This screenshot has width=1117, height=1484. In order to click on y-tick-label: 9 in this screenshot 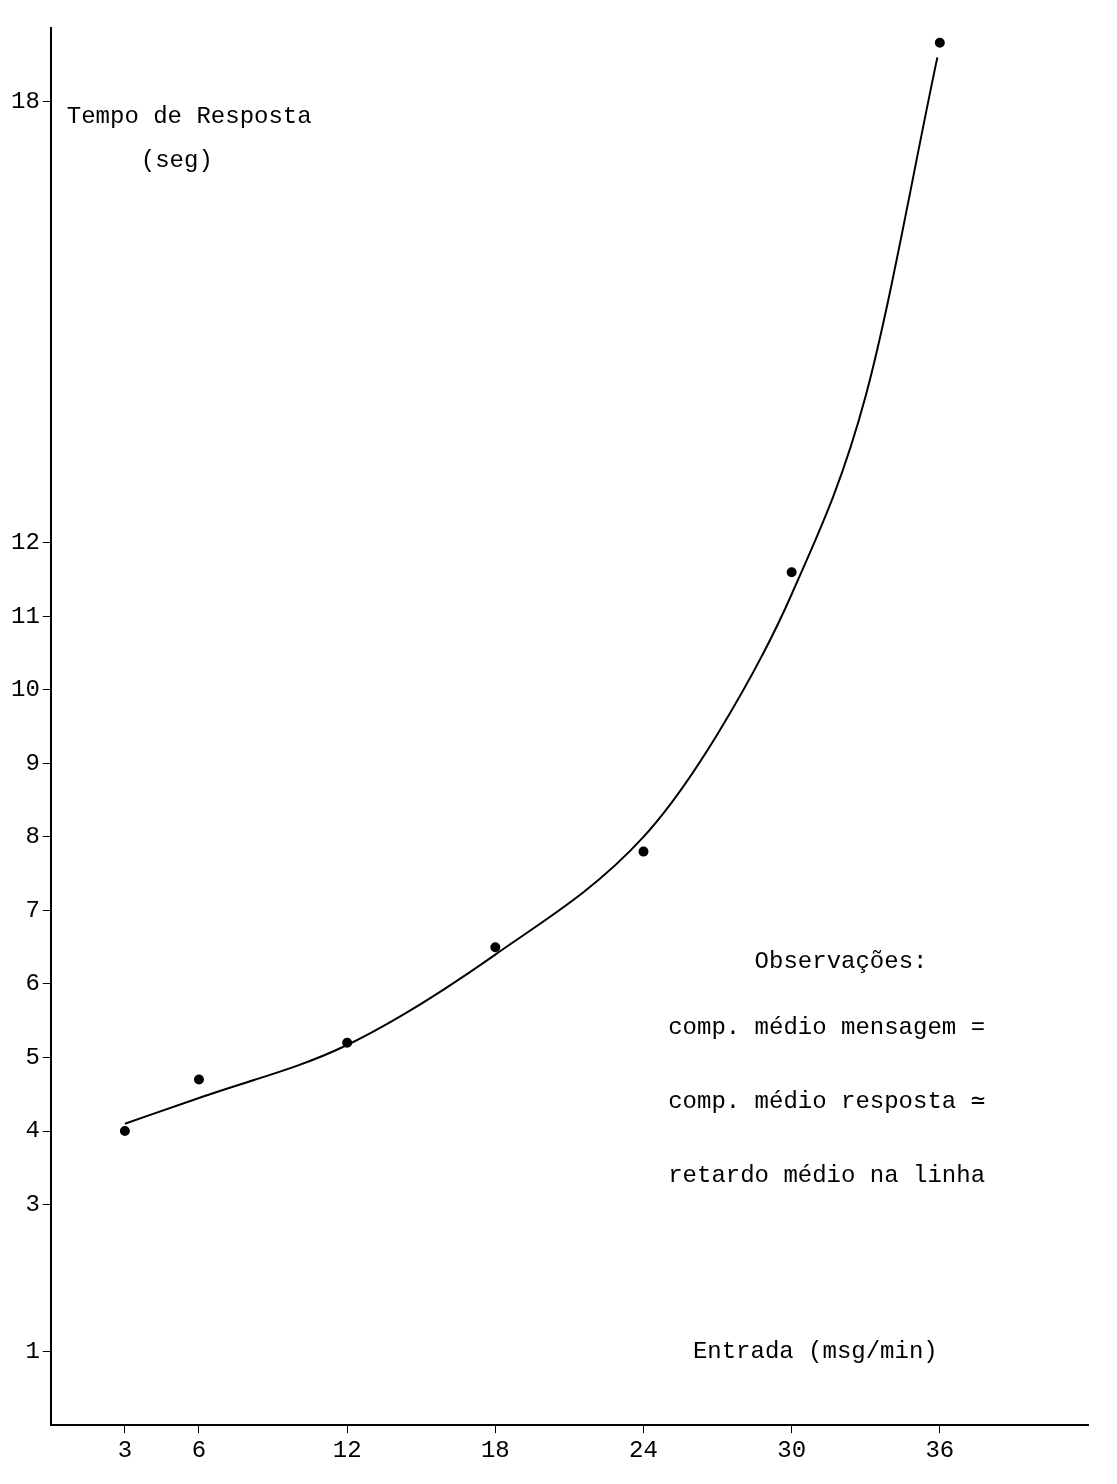, I will do `click(32, 763)`.